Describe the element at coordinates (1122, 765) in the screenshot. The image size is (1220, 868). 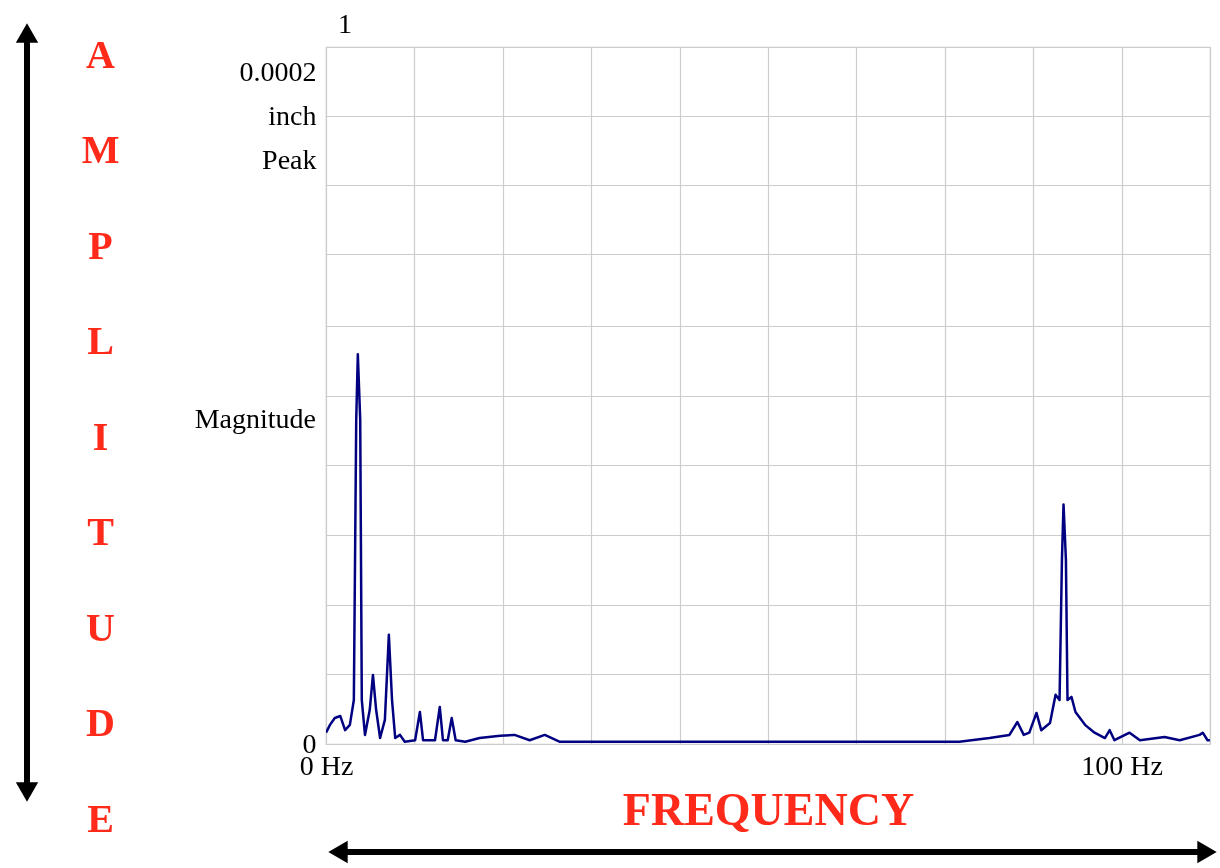
I see `x-tick-label: 100 Hz` at that location.